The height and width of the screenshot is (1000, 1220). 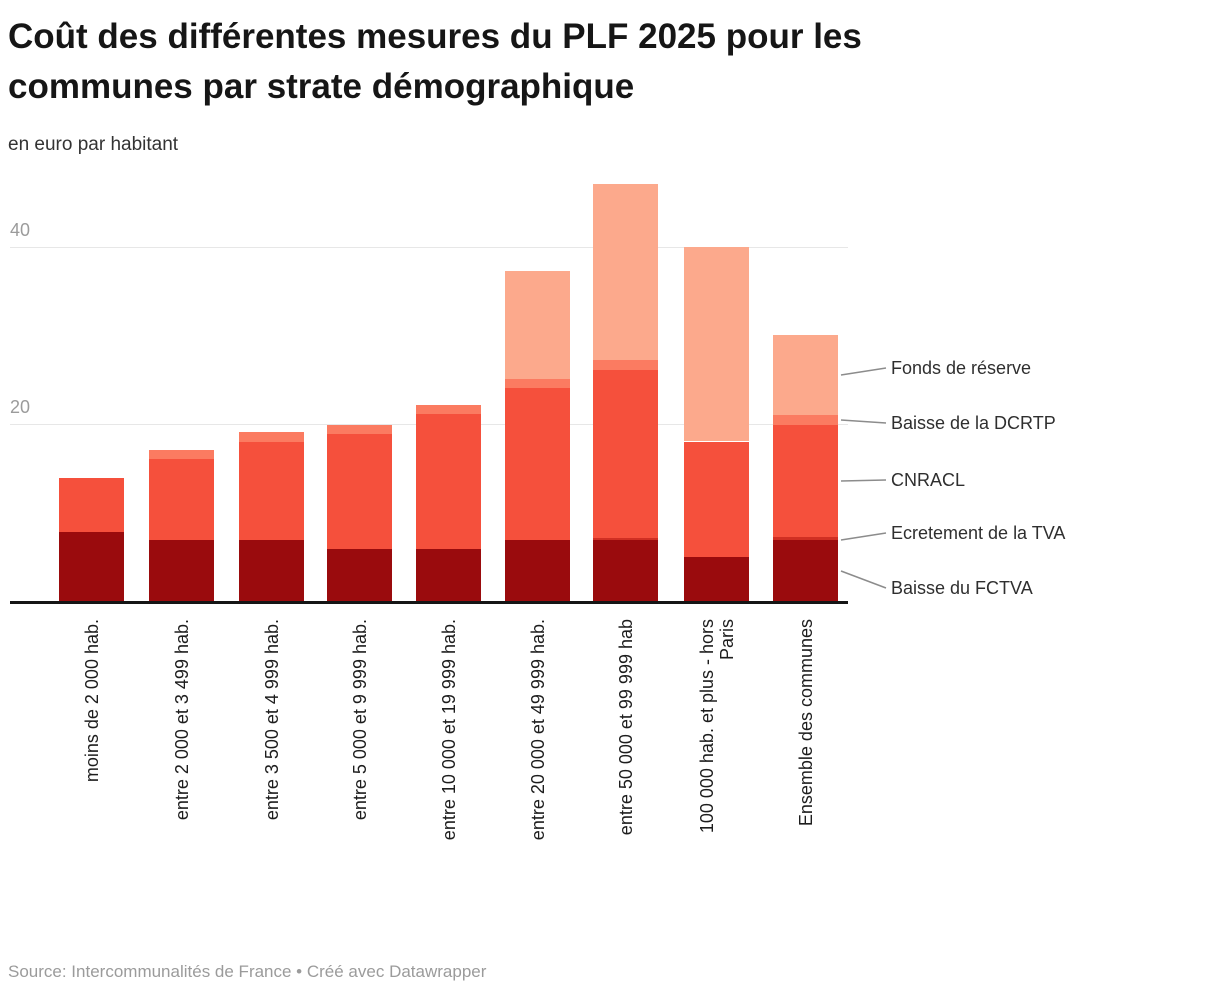 What do you see at coordinates (20, 407) in the screenshot?
I see `y-axis-tick-label: 20` at bounding box center [20, 407].